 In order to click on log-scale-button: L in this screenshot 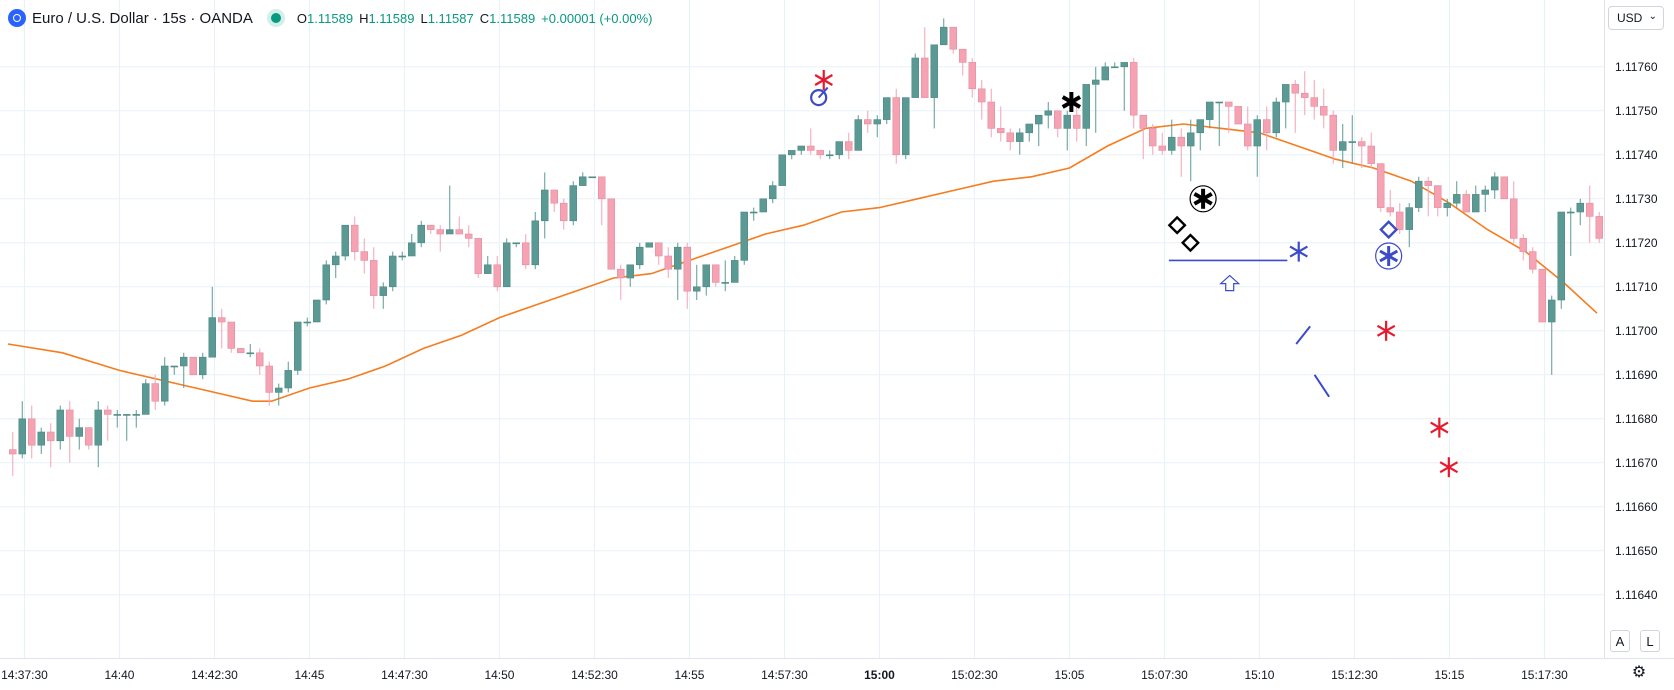, I will do `click(1650, 641)`.